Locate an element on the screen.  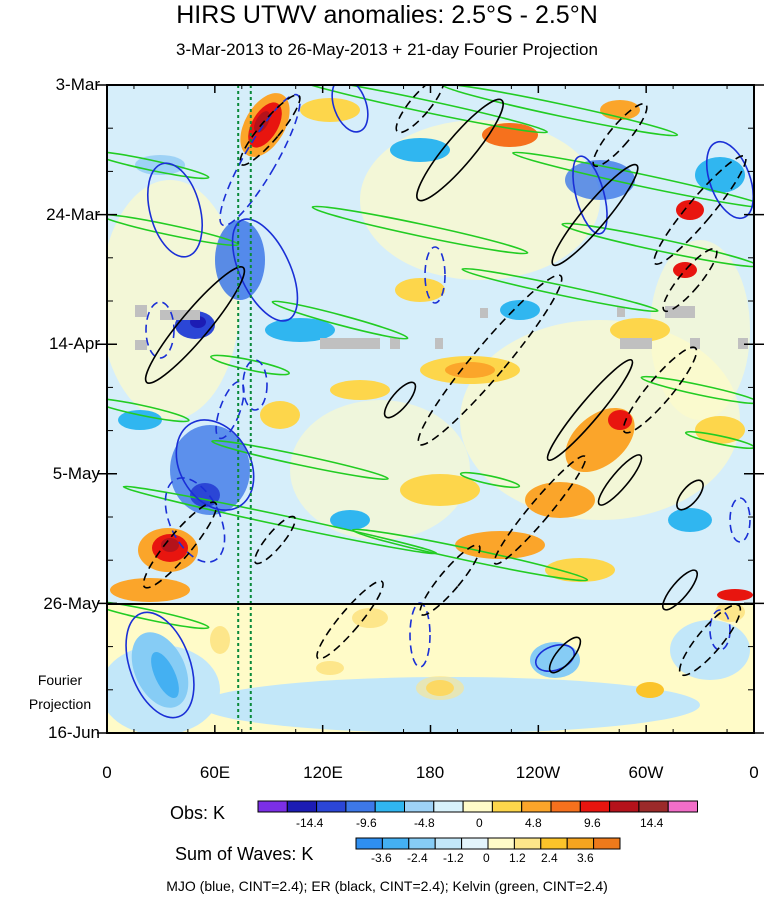
waves-colorbar-label: 1.2 is located at coordinates (517, 858).